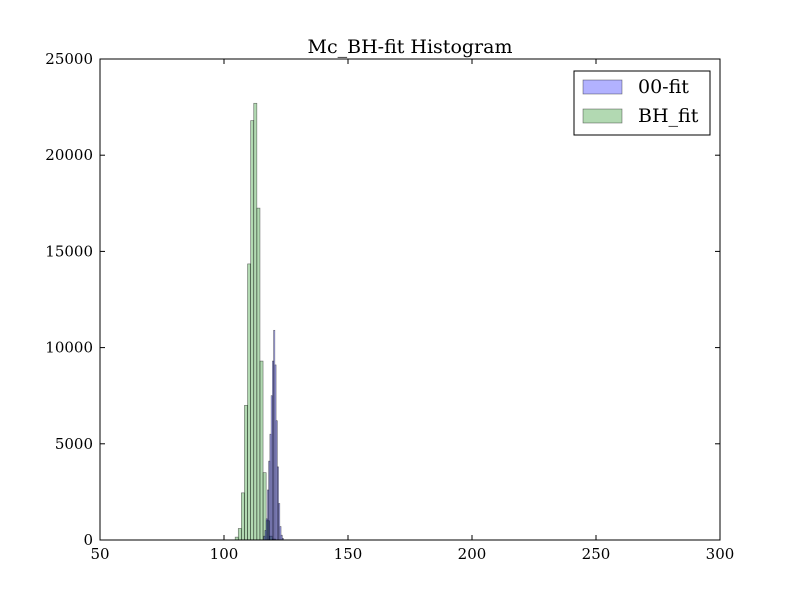 The image size is (800, 600). What do you see at coordinates (668, 116) in the screenshot?
I see `legend-label-bh-fit: BH_fit` at bounding box center [668, 116].